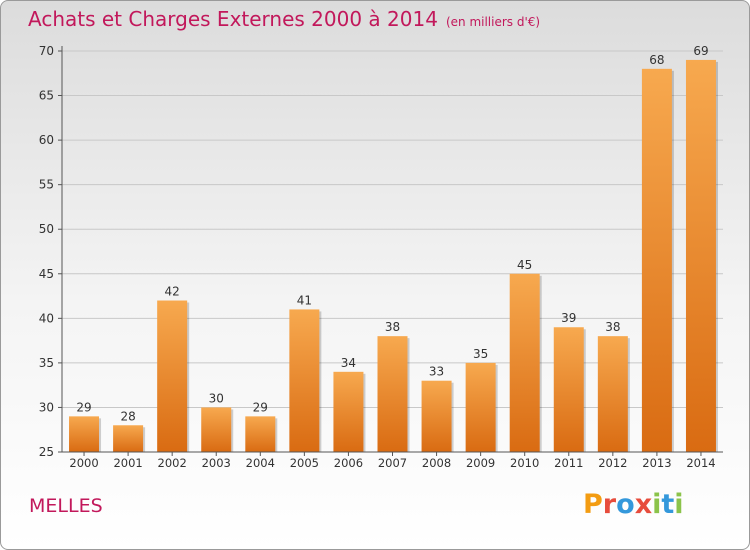 Image resolution: width=750 pixels, height=550 pixels. Describe the element at coordinates (348, 411) in the screenshot. I see `bar-2006` at that location.